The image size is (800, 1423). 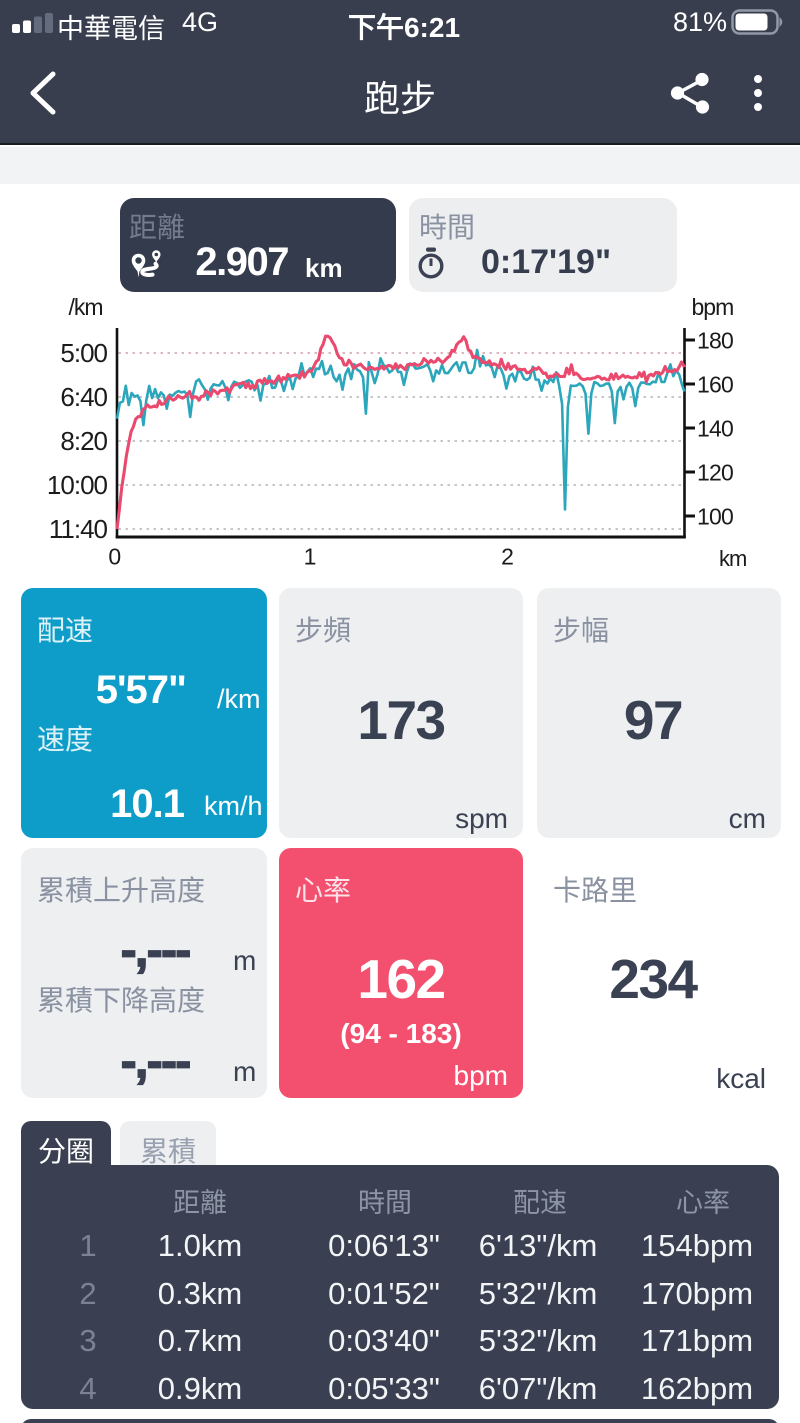 What do you see at coordinates (732, 558) in the screenshot?
I see `svg-text: km` at bounding box center [732, 558].